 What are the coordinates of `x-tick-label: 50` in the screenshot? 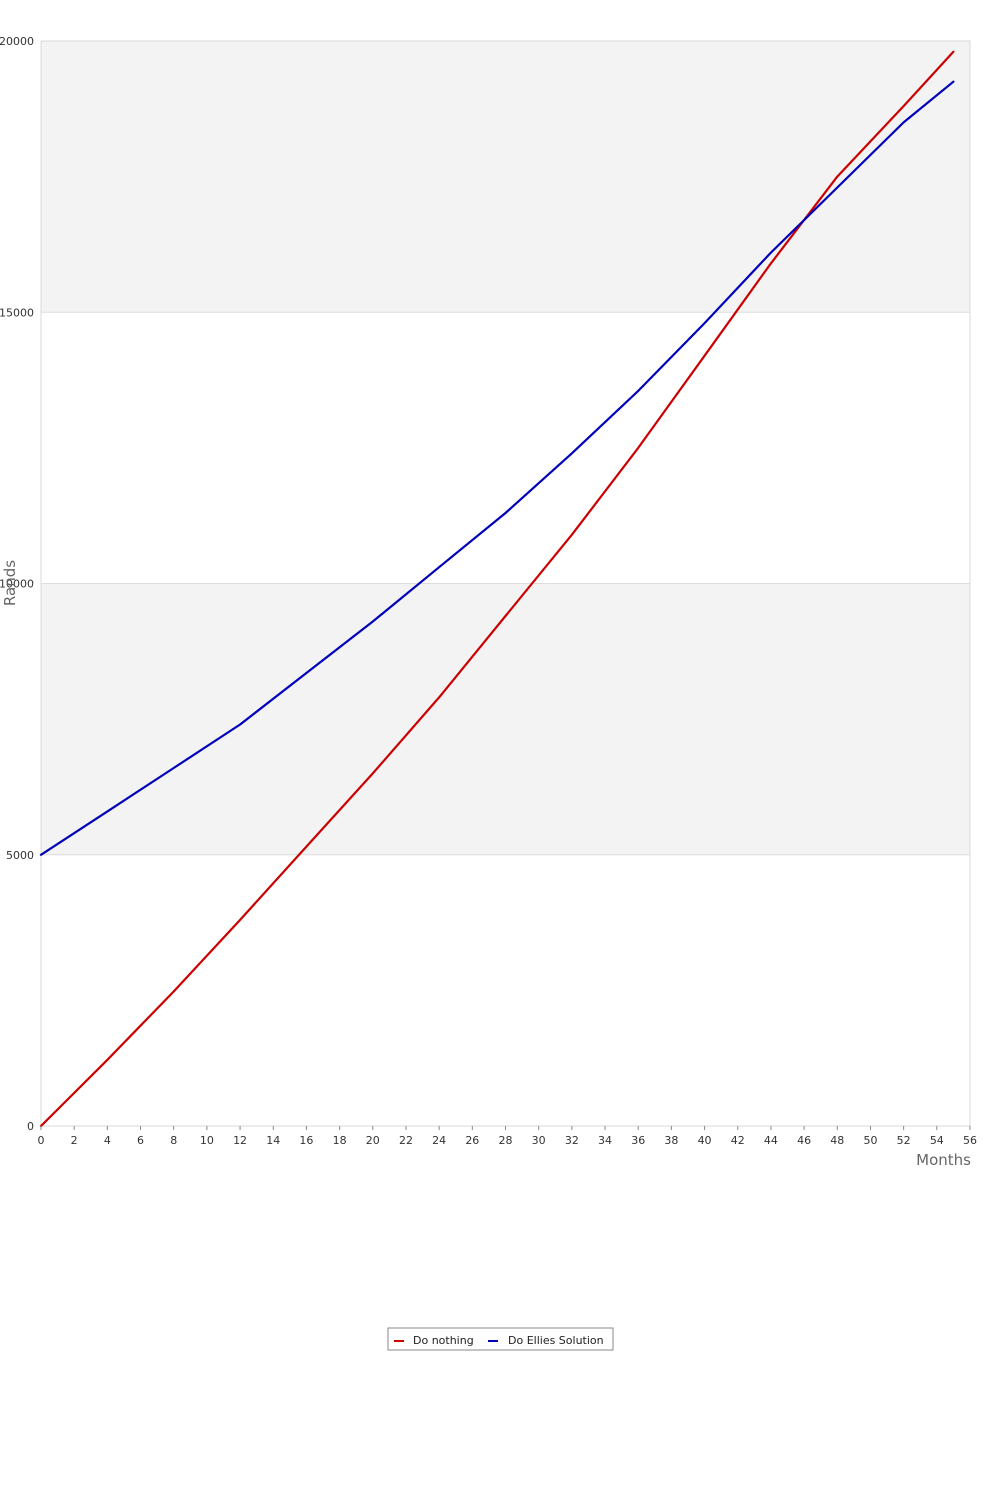 It's located at (870, 1140).